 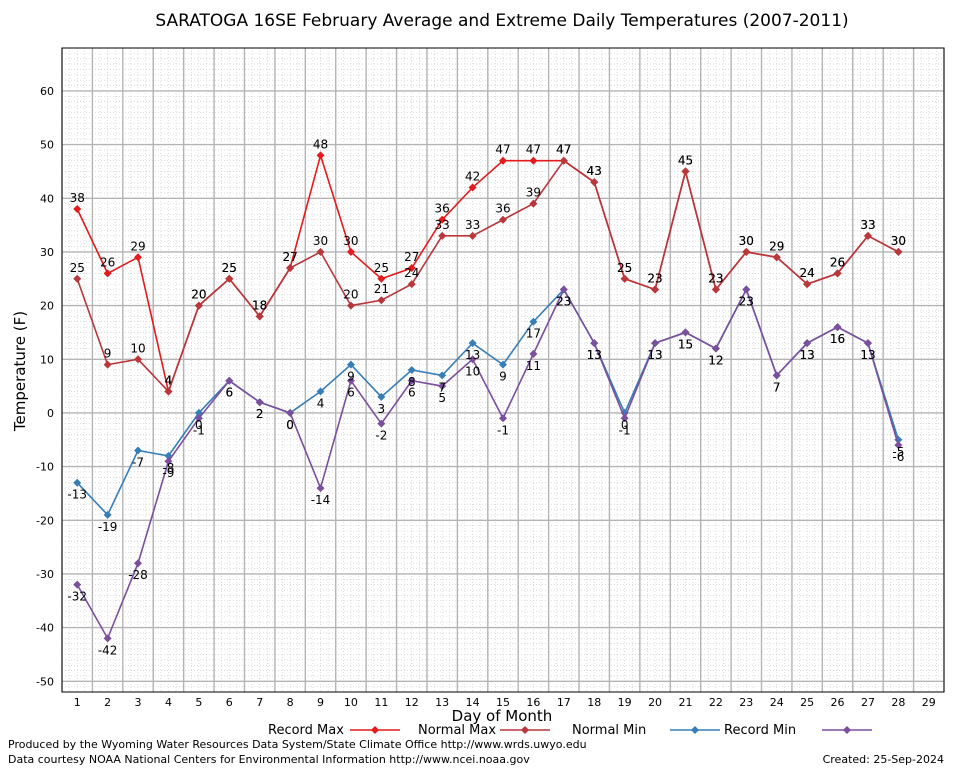 What do you see at coordinates (108, 354) in the screenshot?
I see `normal-max-data-label: 9` at bounding box center [108, 354].